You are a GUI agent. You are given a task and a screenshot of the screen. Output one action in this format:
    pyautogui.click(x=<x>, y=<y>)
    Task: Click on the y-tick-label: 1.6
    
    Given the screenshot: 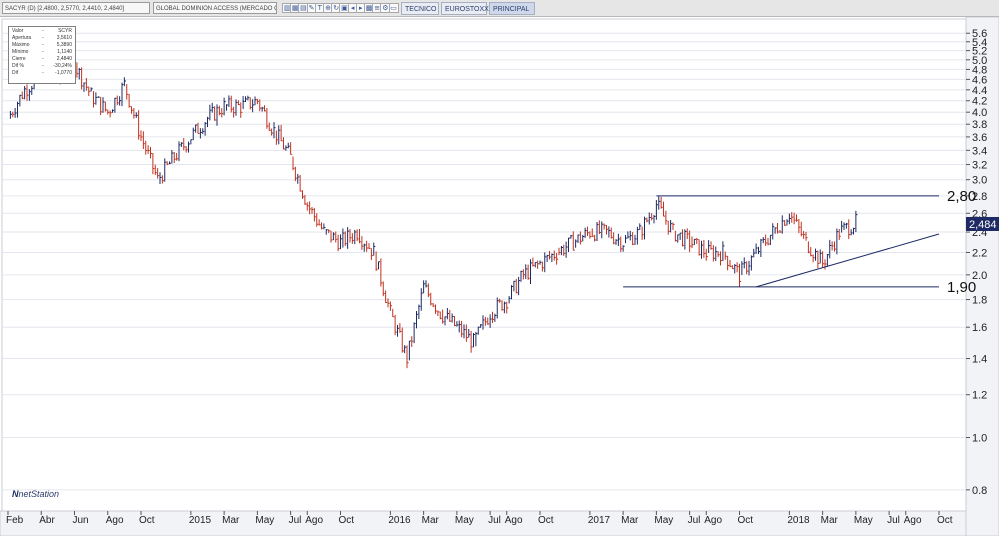 What is the action you would take?
    pyautogui.click(x=979, y=328)
    